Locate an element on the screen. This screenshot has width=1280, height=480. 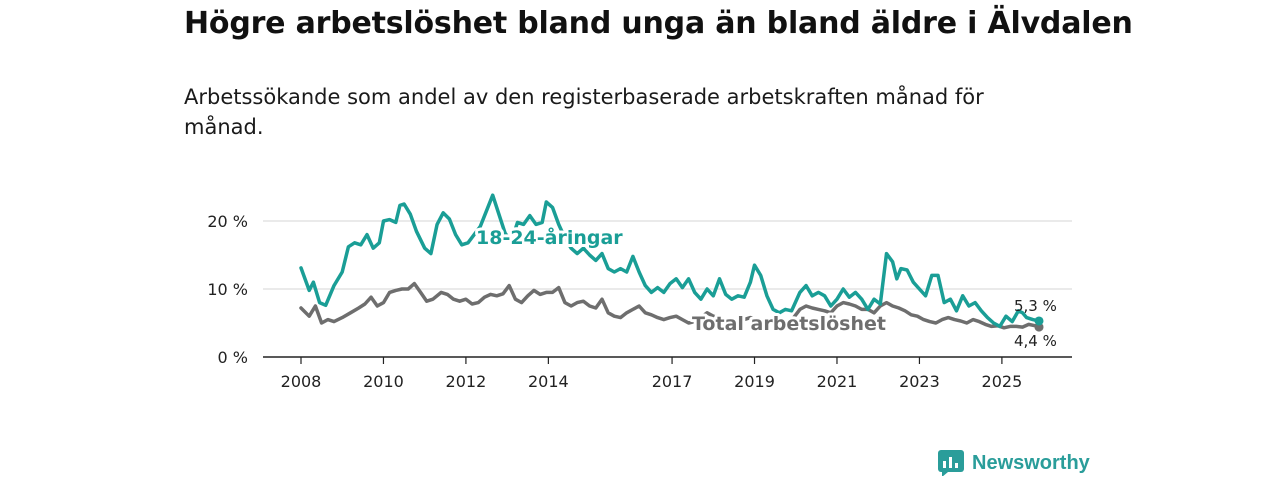
brand-logo: Newsworthy is located at coordinates (1014, 463).